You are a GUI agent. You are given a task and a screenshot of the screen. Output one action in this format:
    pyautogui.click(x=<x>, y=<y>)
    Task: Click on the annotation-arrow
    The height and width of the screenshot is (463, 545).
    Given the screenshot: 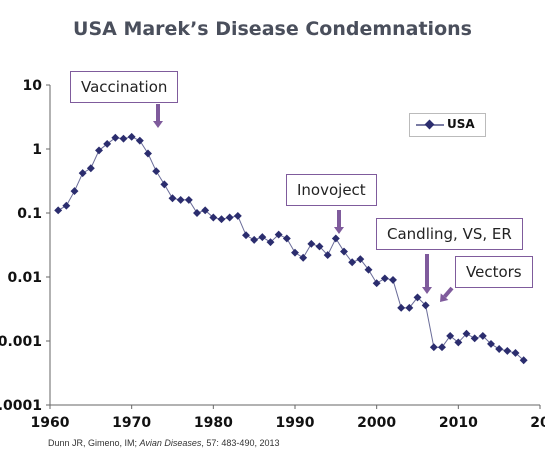 What is the action you would take?
    pyautogui.click(x=448, y=292)
    